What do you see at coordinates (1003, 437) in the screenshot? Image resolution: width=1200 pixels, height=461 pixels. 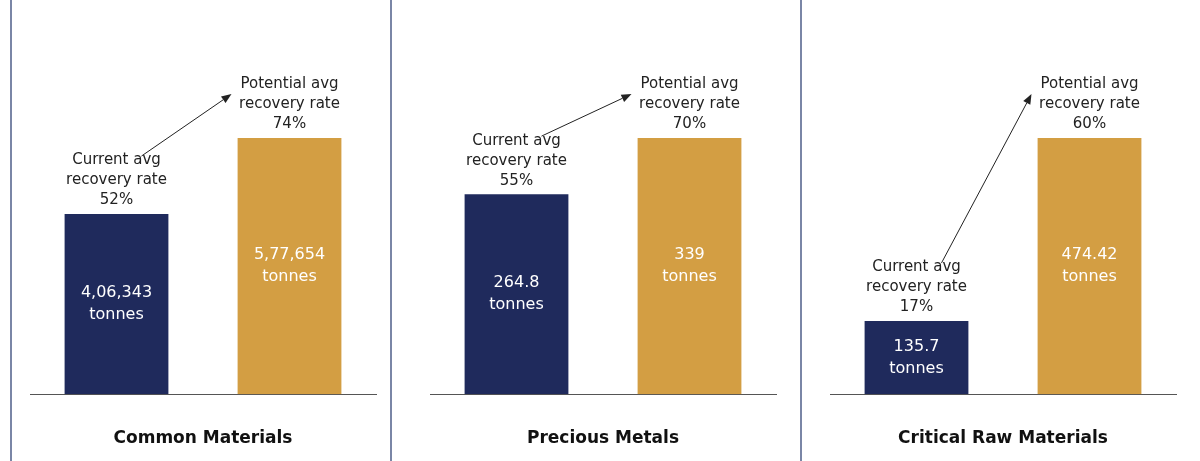 I see `x-axis-title: Critical Raw Materials` at bounding box center [1003, 437].